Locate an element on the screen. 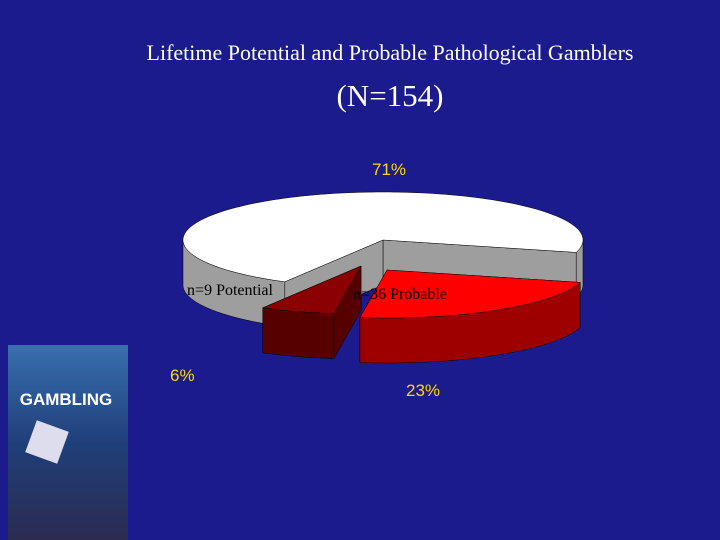 The height and width of the screenshot is (540, 720). value-label: 23% is located at coordinates (423, 390).